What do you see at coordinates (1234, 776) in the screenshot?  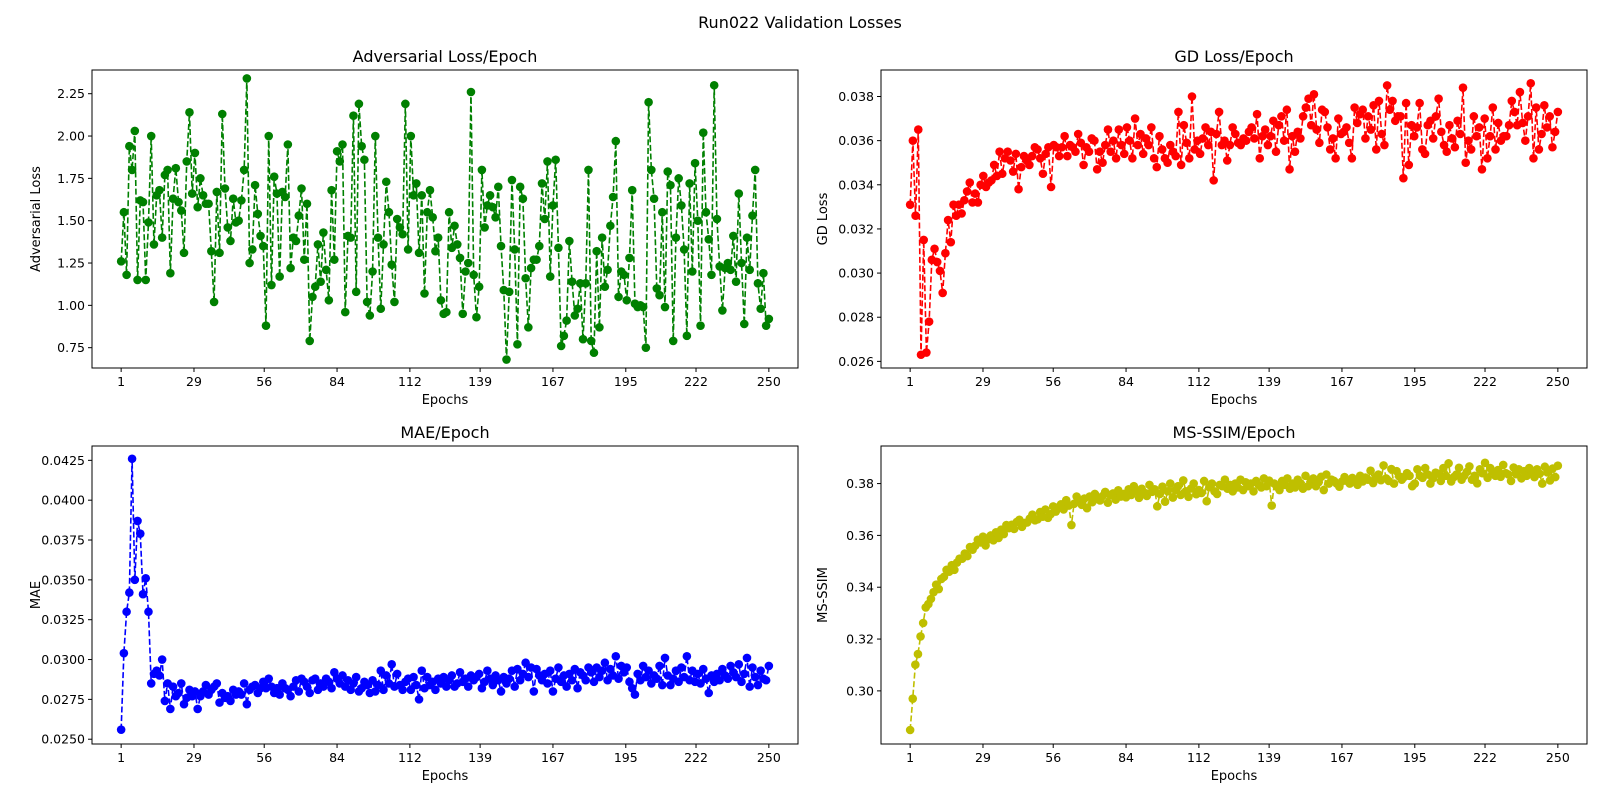 I see `ms-ssim-x-axis-label: Epochs` at bounding box center [1234, 776].